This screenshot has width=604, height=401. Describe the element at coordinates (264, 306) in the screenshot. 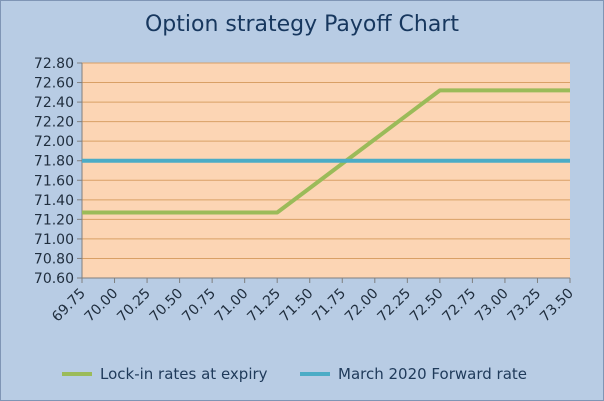

I see `x-tick-label: 71.25` at that location.